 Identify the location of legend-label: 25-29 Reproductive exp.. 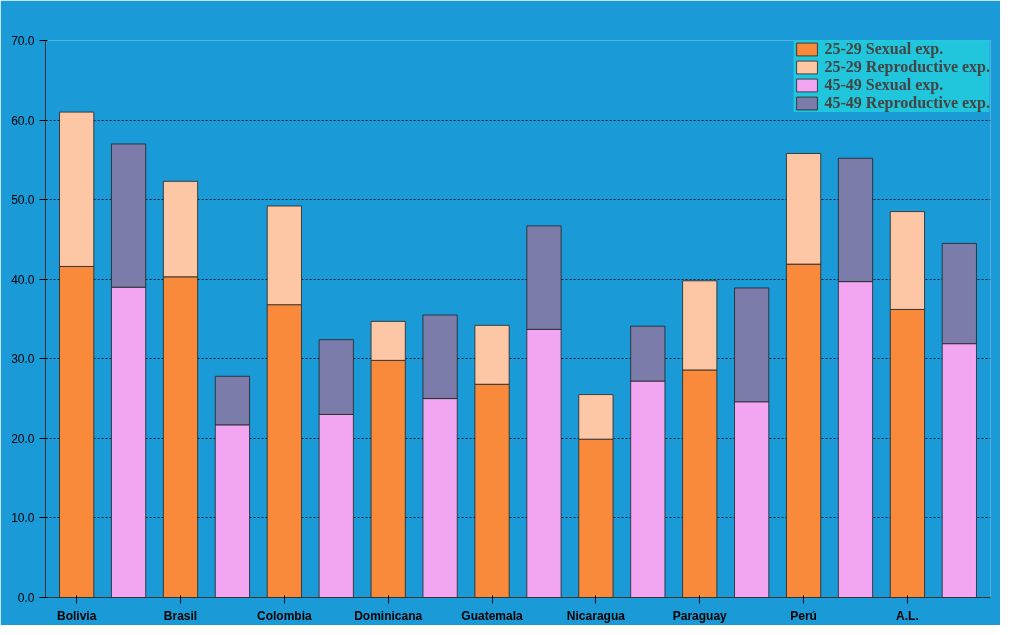
(907, 67).